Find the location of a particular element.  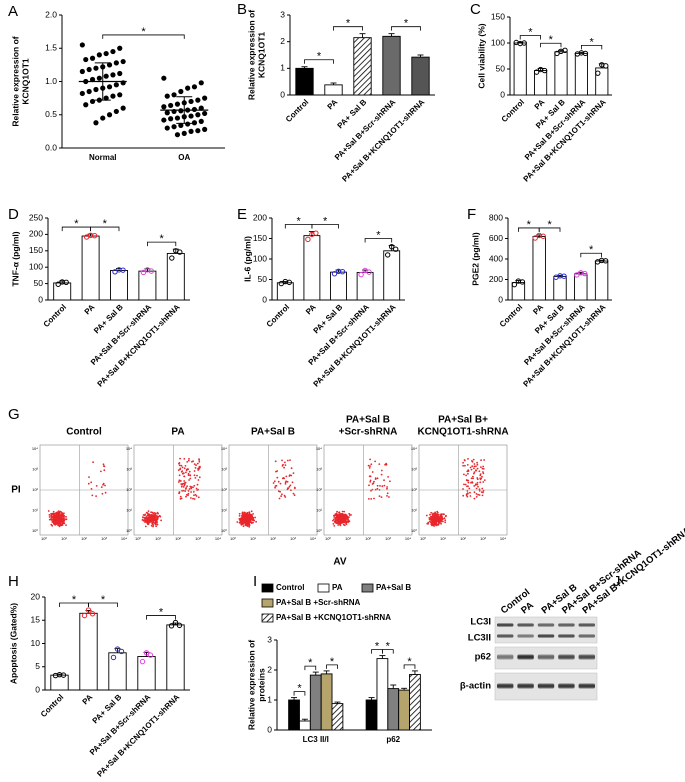

y-tick-label: 0 is located at coordinates (282, 94).